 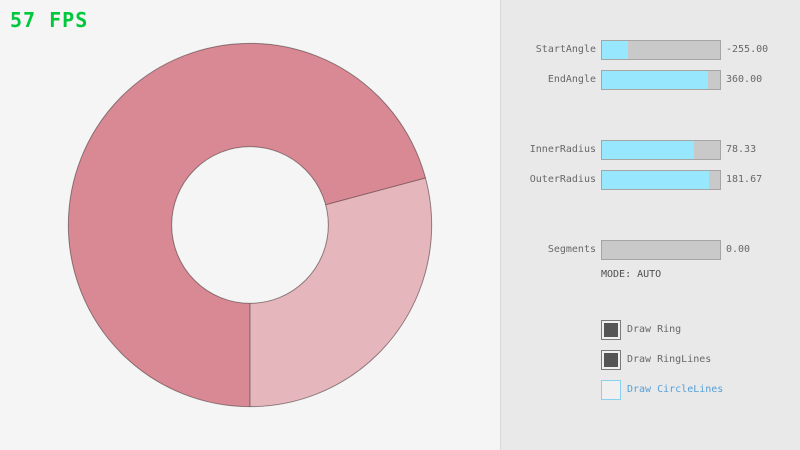 What do you see at coordinates (611, 390) in the screenshot?
I see `draw-circlelines-checkbox` at bounding box center [611, 390].